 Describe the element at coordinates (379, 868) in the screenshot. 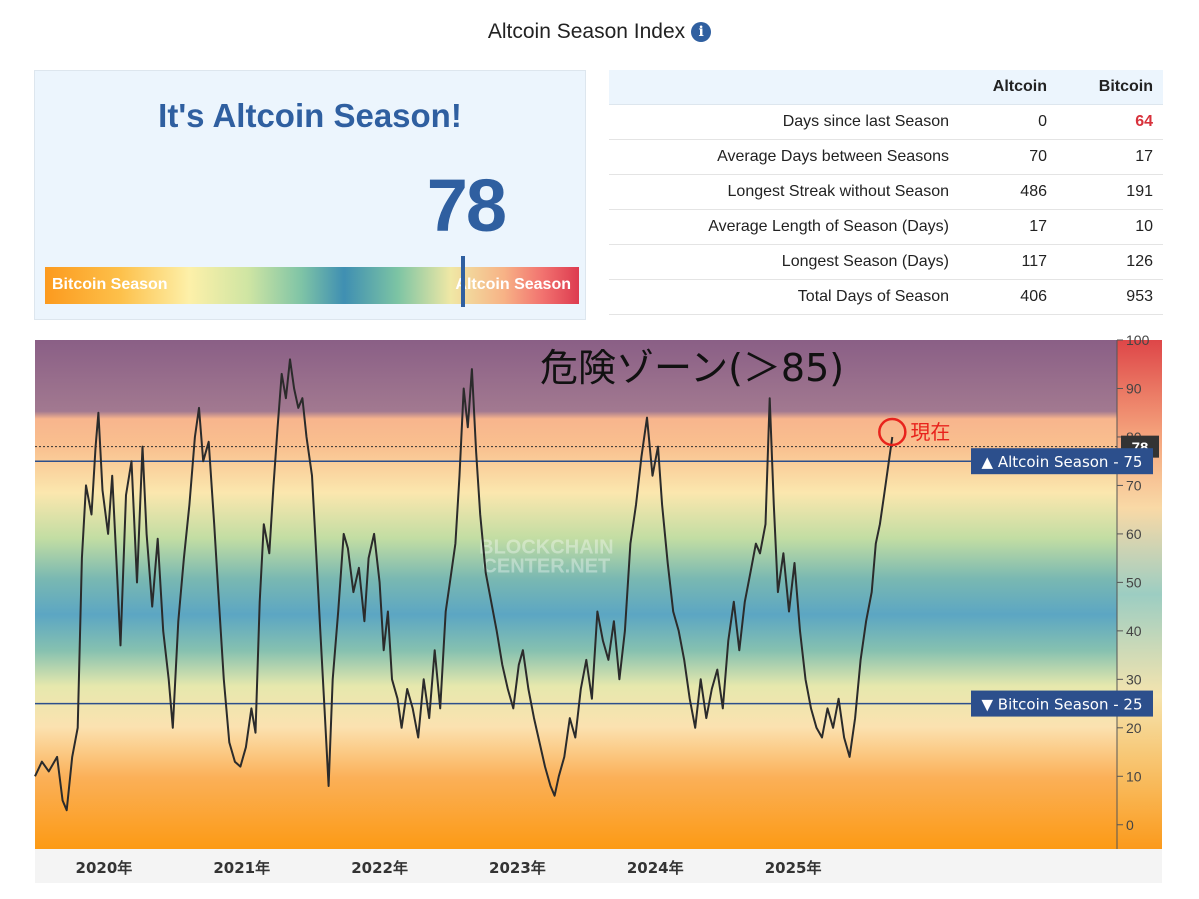

I see `x-tick-label: 2022年` at that location.